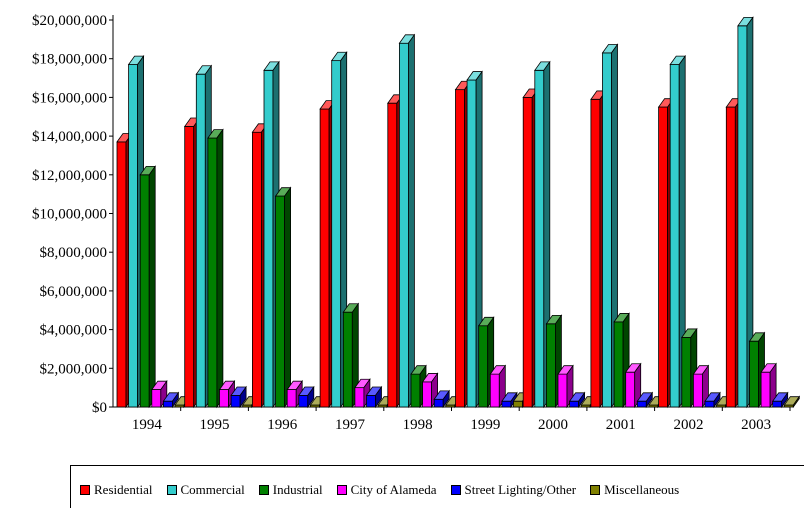  Describe the element at coordinates (297, 489) in the screenshot. I see `legend-label: Industrial` at that location.